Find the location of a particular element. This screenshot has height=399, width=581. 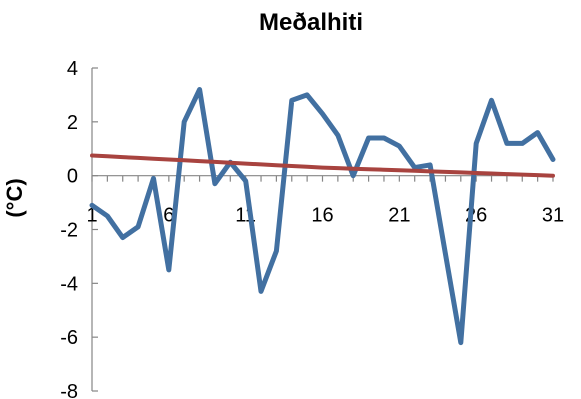

y-axis: -8 -6 -4 -2 0 2 4 is located at coordinates (79, 228).